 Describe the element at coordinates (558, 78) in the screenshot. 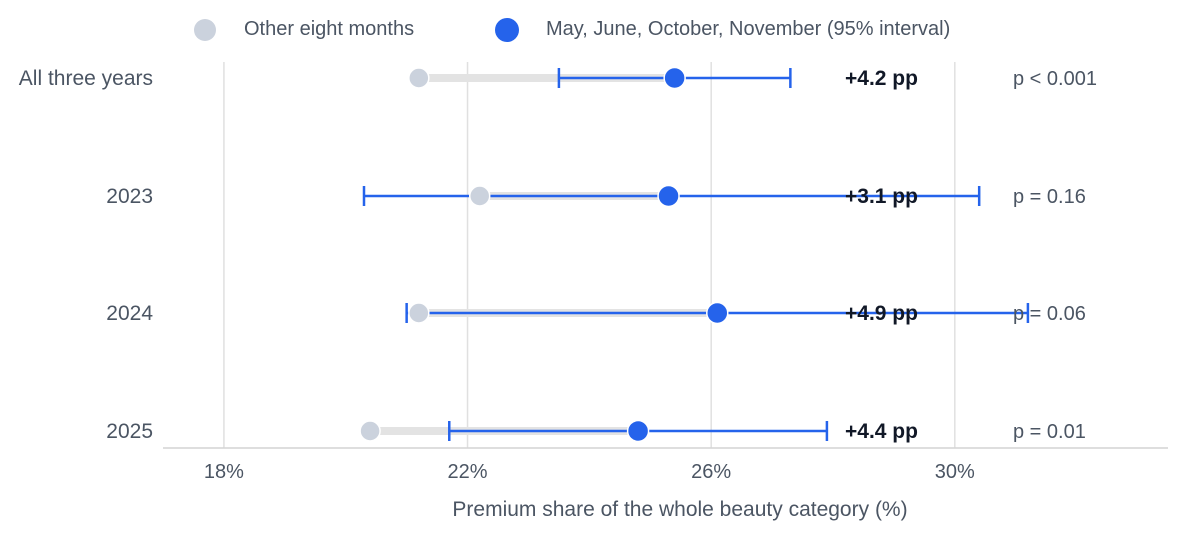

I see `row-0: All three years +4.2 pp p < 0.001` at that location.